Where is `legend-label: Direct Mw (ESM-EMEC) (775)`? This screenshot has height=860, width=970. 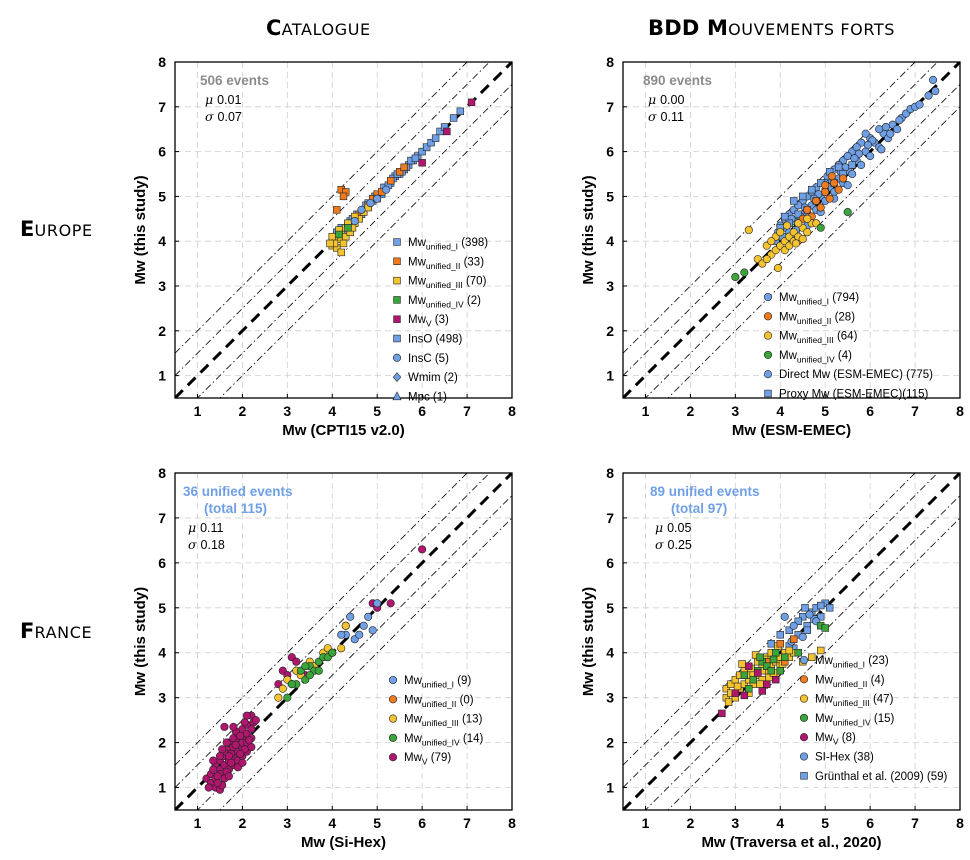
legend-label: Direct Mw (ESM-EMEC) (775) is located at coordinates (856, 375).